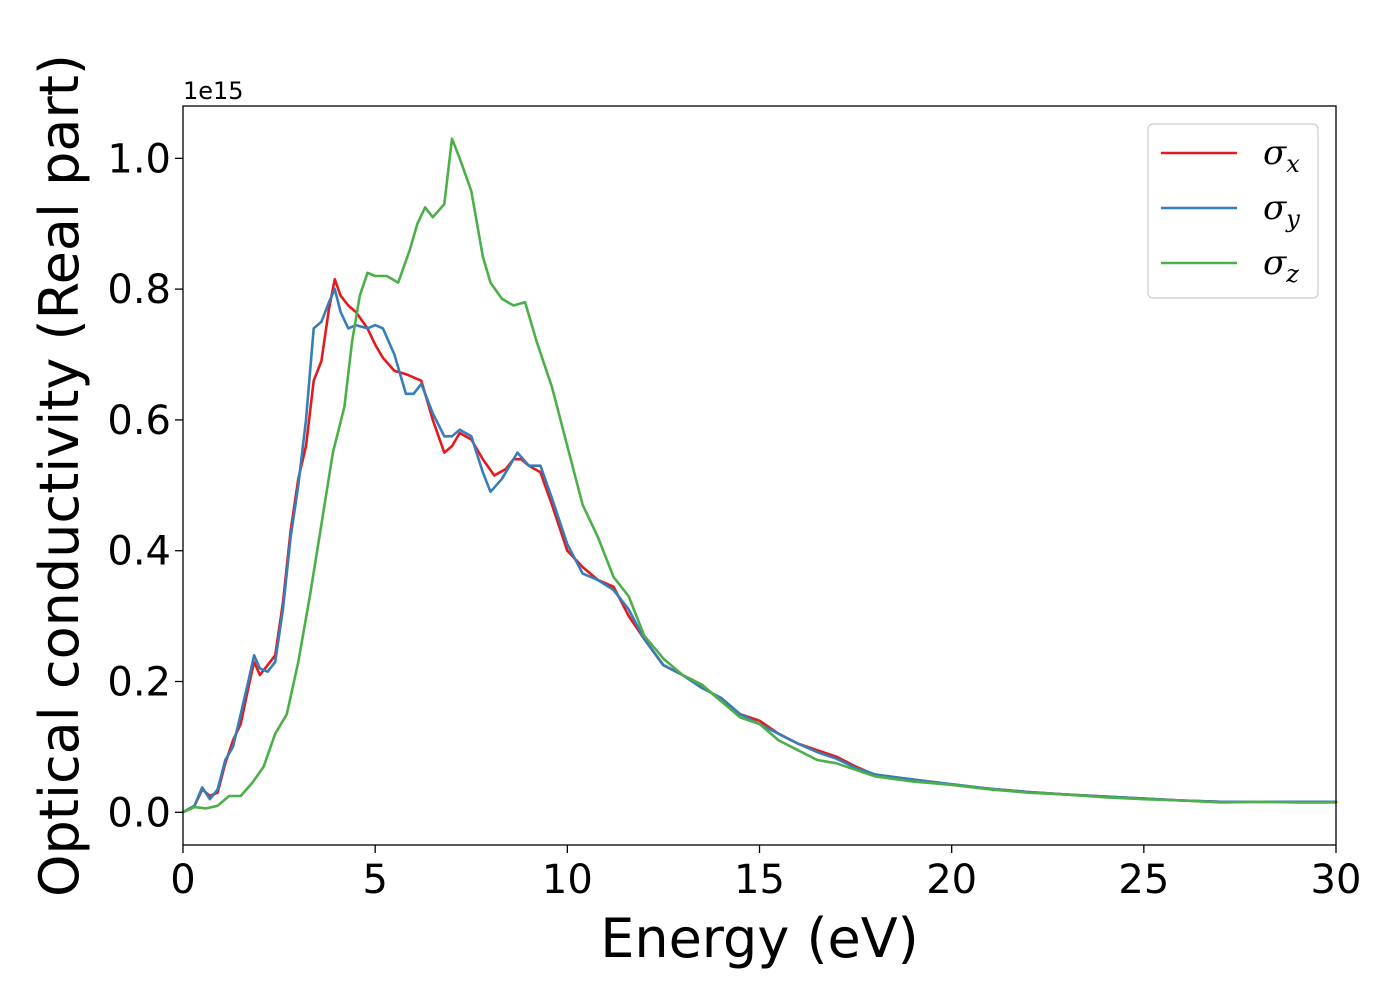  I want to click on x-tick-label: 25, so click(1143, 880).